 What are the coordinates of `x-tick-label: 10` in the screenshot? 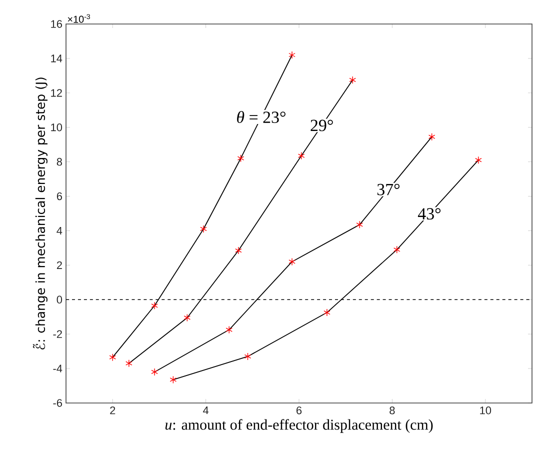 It's located at (486, 410).